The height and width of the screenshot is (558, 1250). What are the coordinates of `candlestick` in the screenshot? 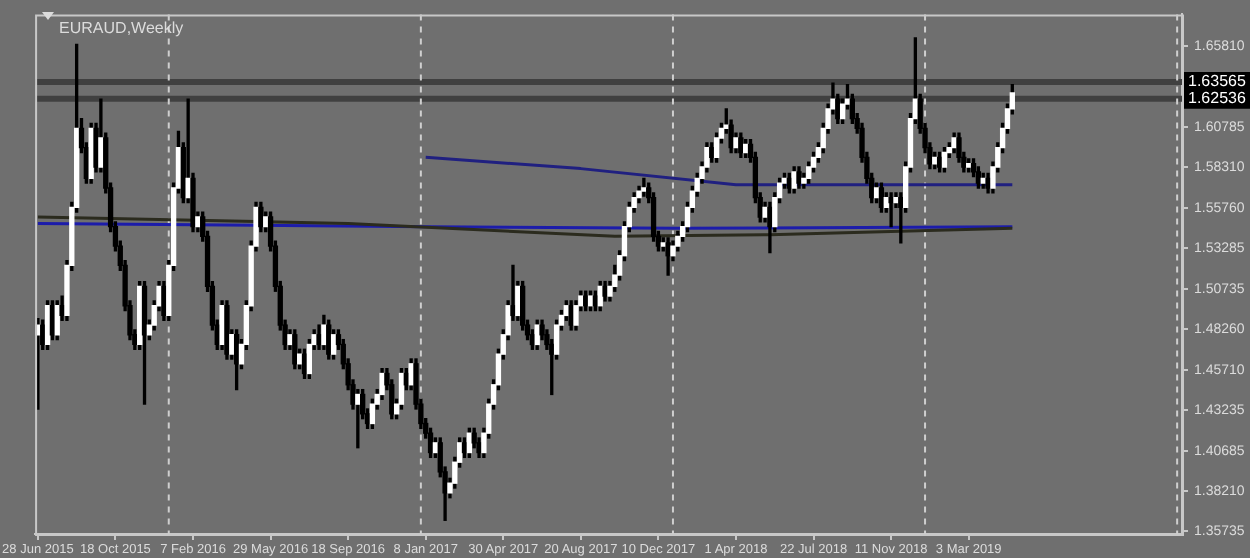 It's located at (891, 210).